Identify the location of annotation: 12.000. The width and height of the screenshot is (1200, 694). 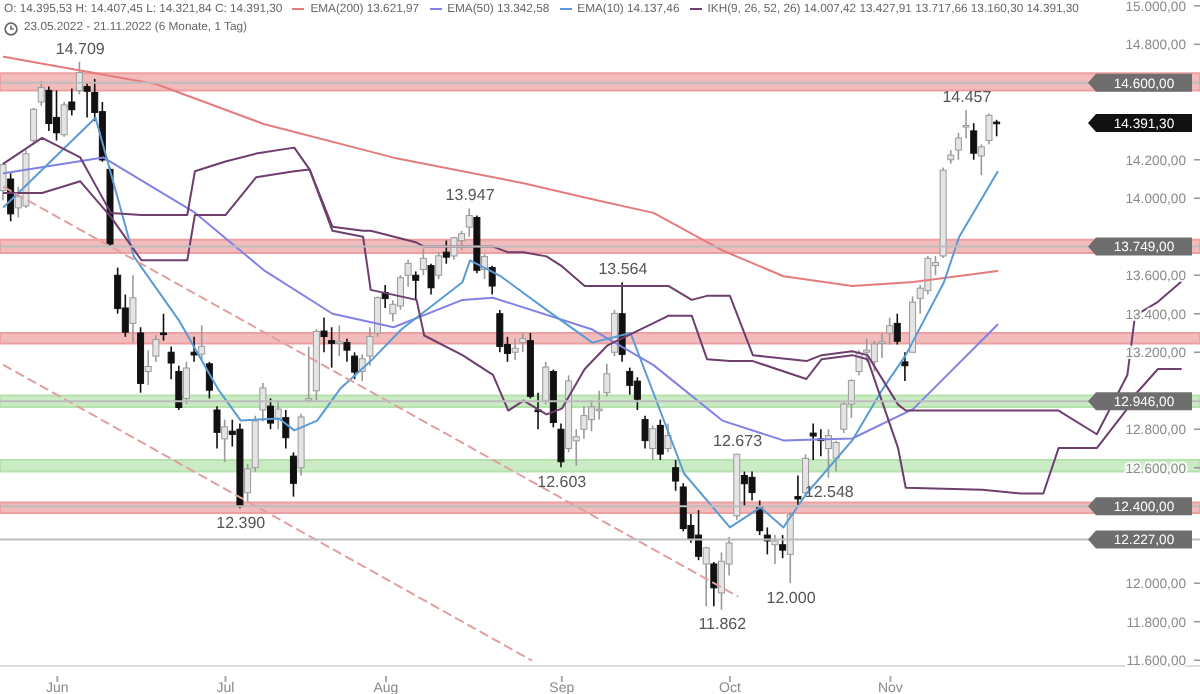
(791, 597).